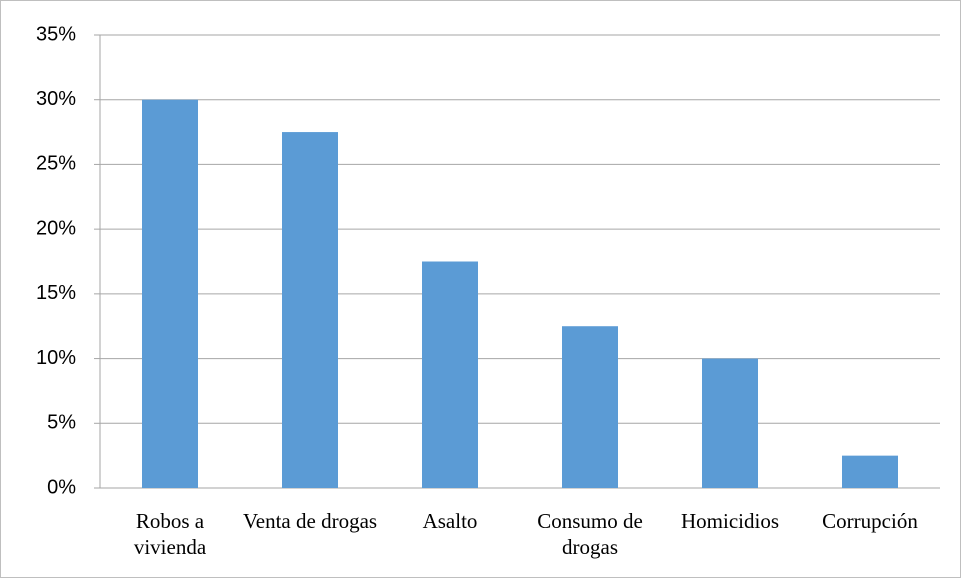 The image size is (961, 578). I want to click on y-tick-label: 25%, so click(56, 164).